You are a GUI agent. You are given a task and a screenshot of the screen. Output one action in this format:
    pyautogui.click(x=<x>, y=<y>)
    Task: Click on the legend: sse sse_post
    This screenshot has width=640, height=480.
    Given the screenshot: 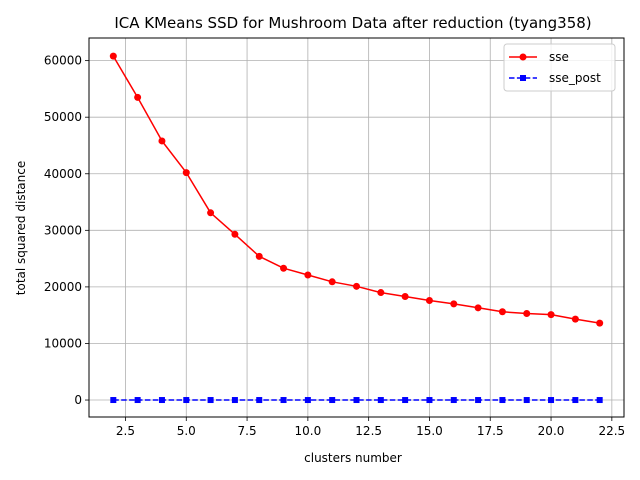 What is the action you would take?
    pyautogui.click(x=559, y=67)
    